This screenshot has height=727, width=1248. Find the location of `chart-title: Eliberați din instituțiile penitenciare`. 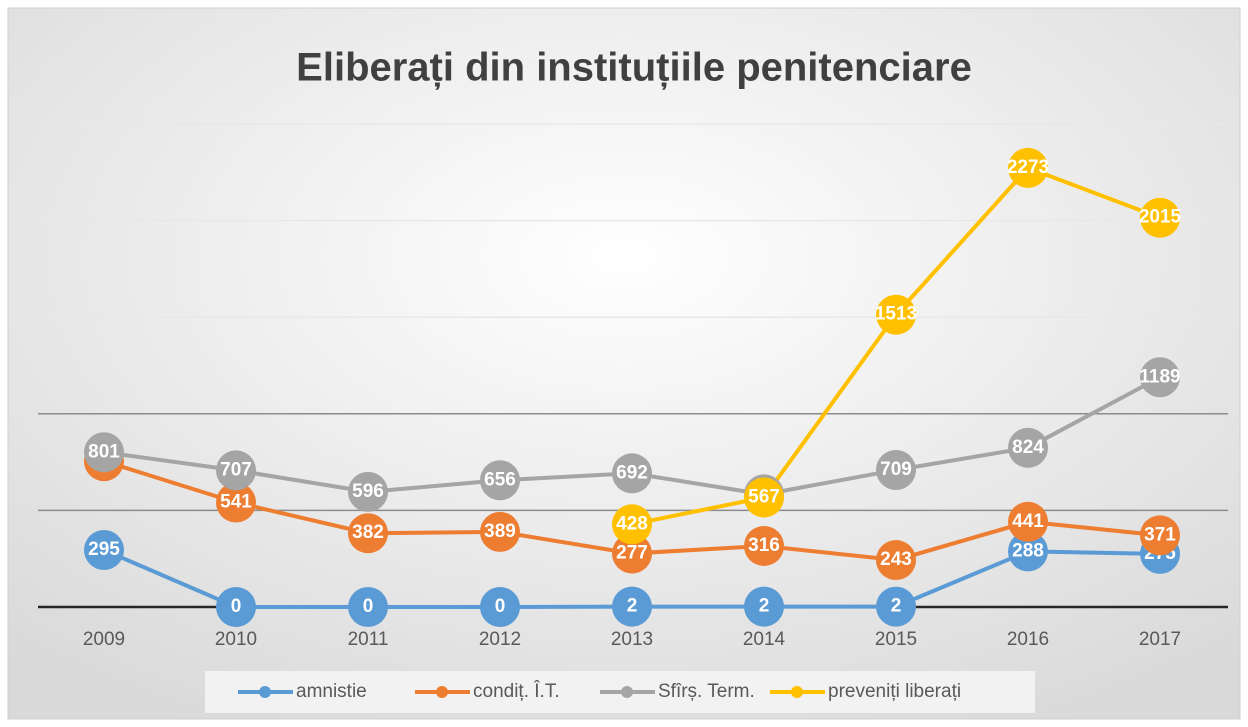

chart-title: Eliberați din instituțiile penitenciare is located at coordinates (634, 68).